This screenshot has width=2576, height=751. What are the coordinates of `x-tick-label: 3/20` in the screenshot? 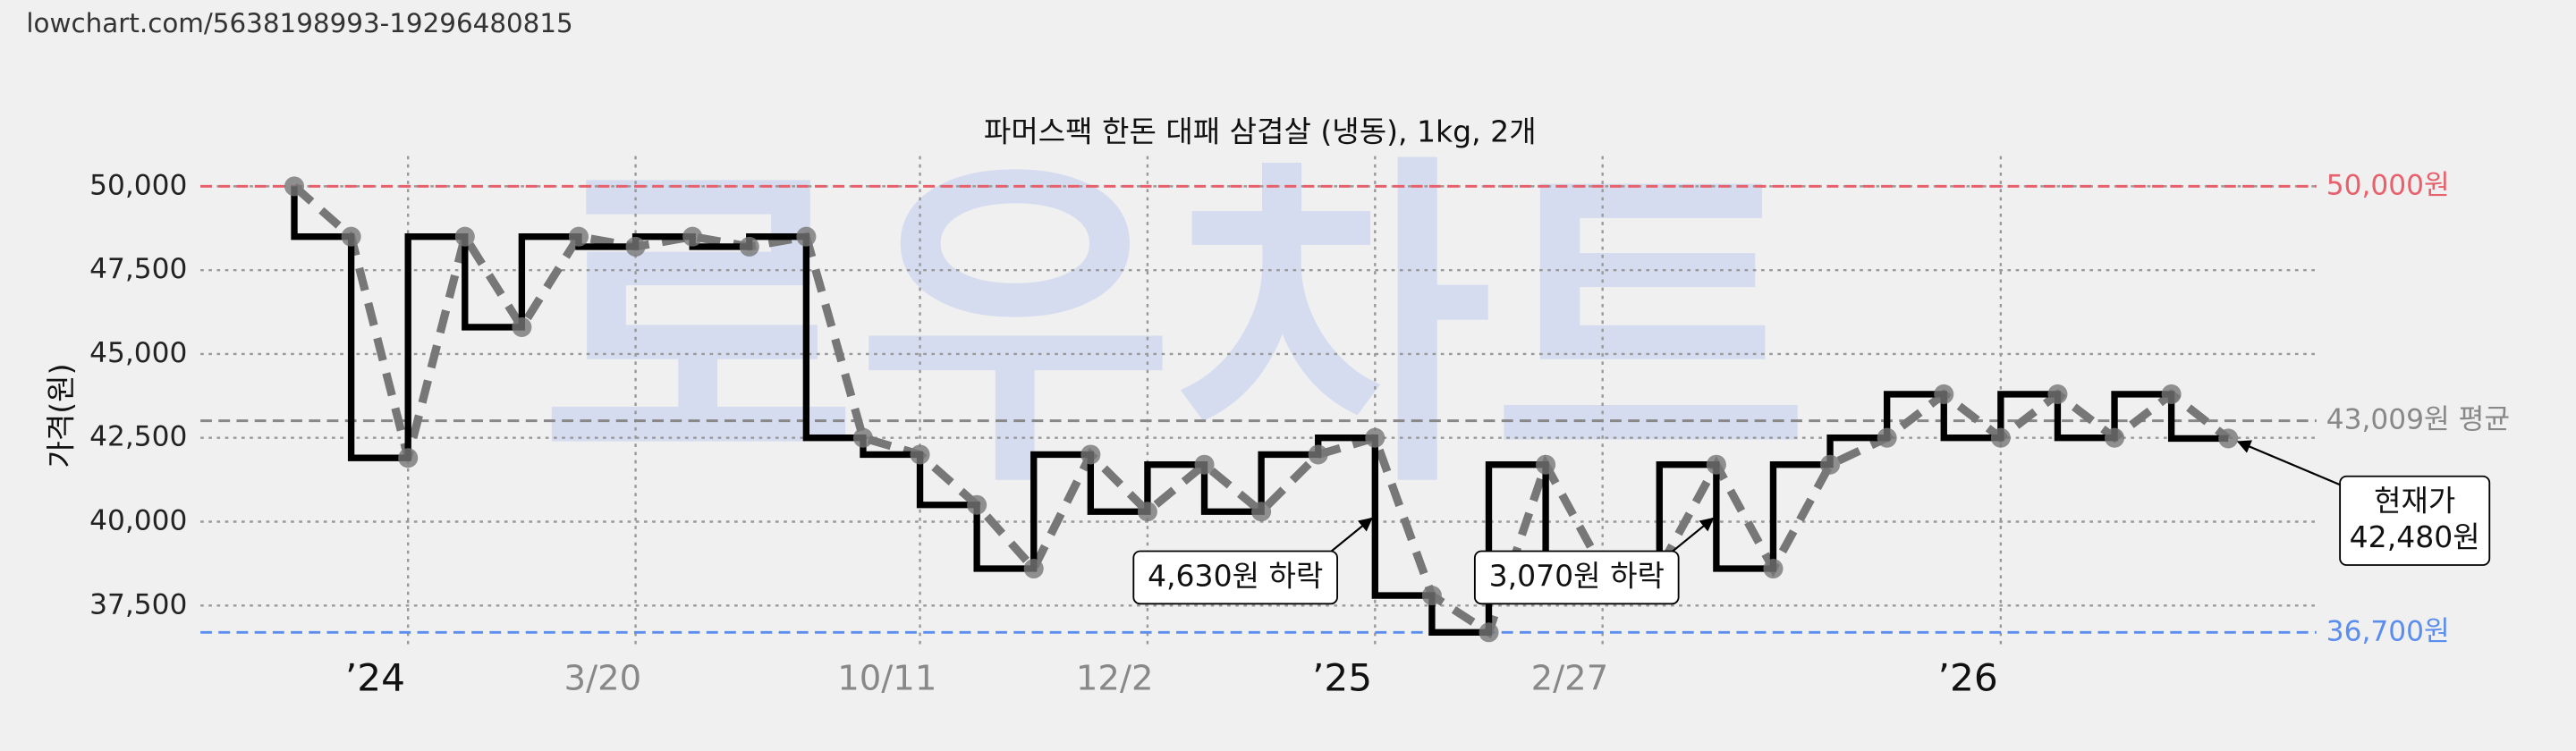 It's located at (603, 678).